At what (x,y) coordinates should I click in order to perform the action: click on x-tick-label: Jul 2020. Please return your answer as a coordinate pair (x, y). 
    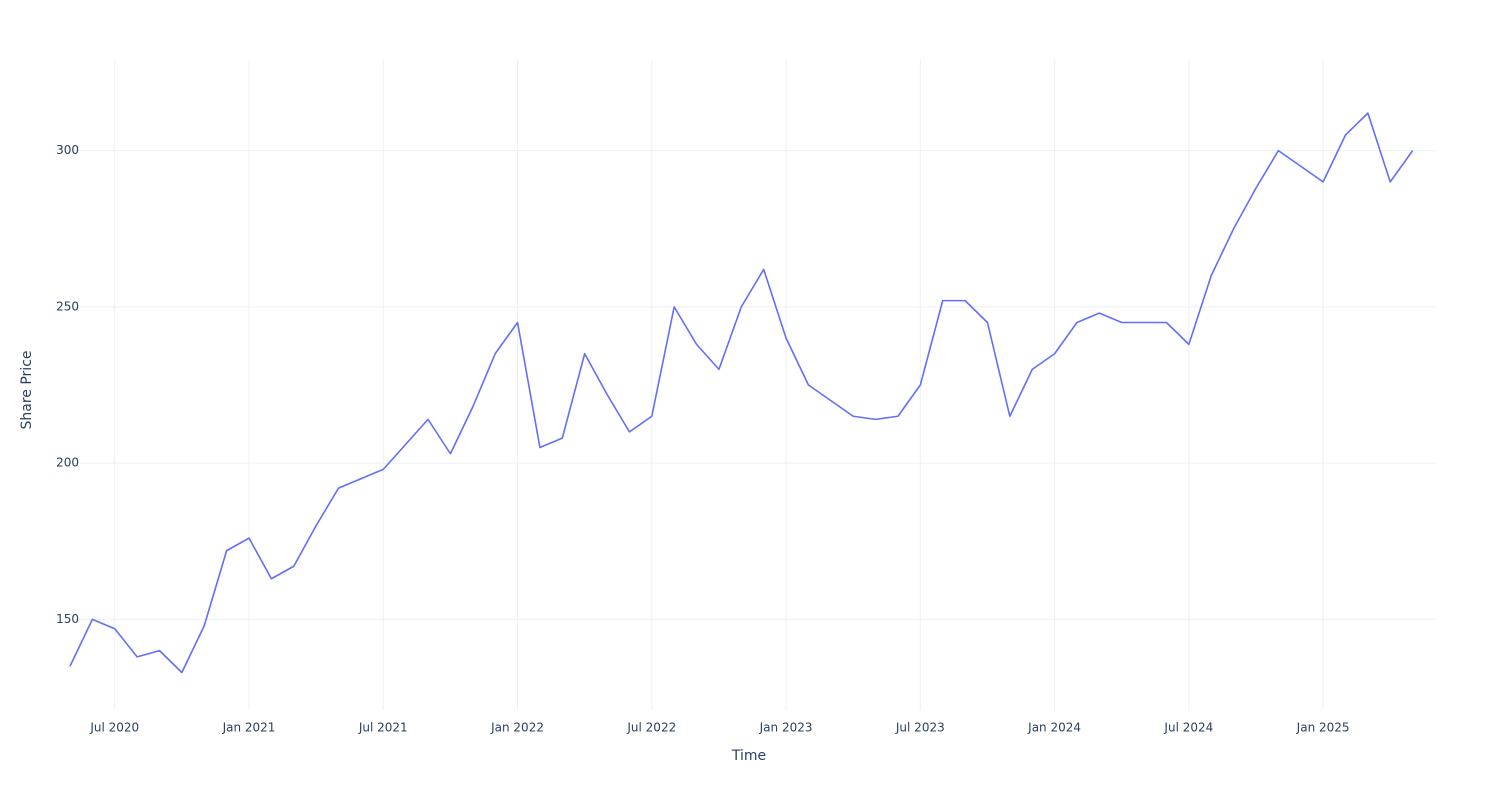
    Looking at the image, I should click on (114, 728).